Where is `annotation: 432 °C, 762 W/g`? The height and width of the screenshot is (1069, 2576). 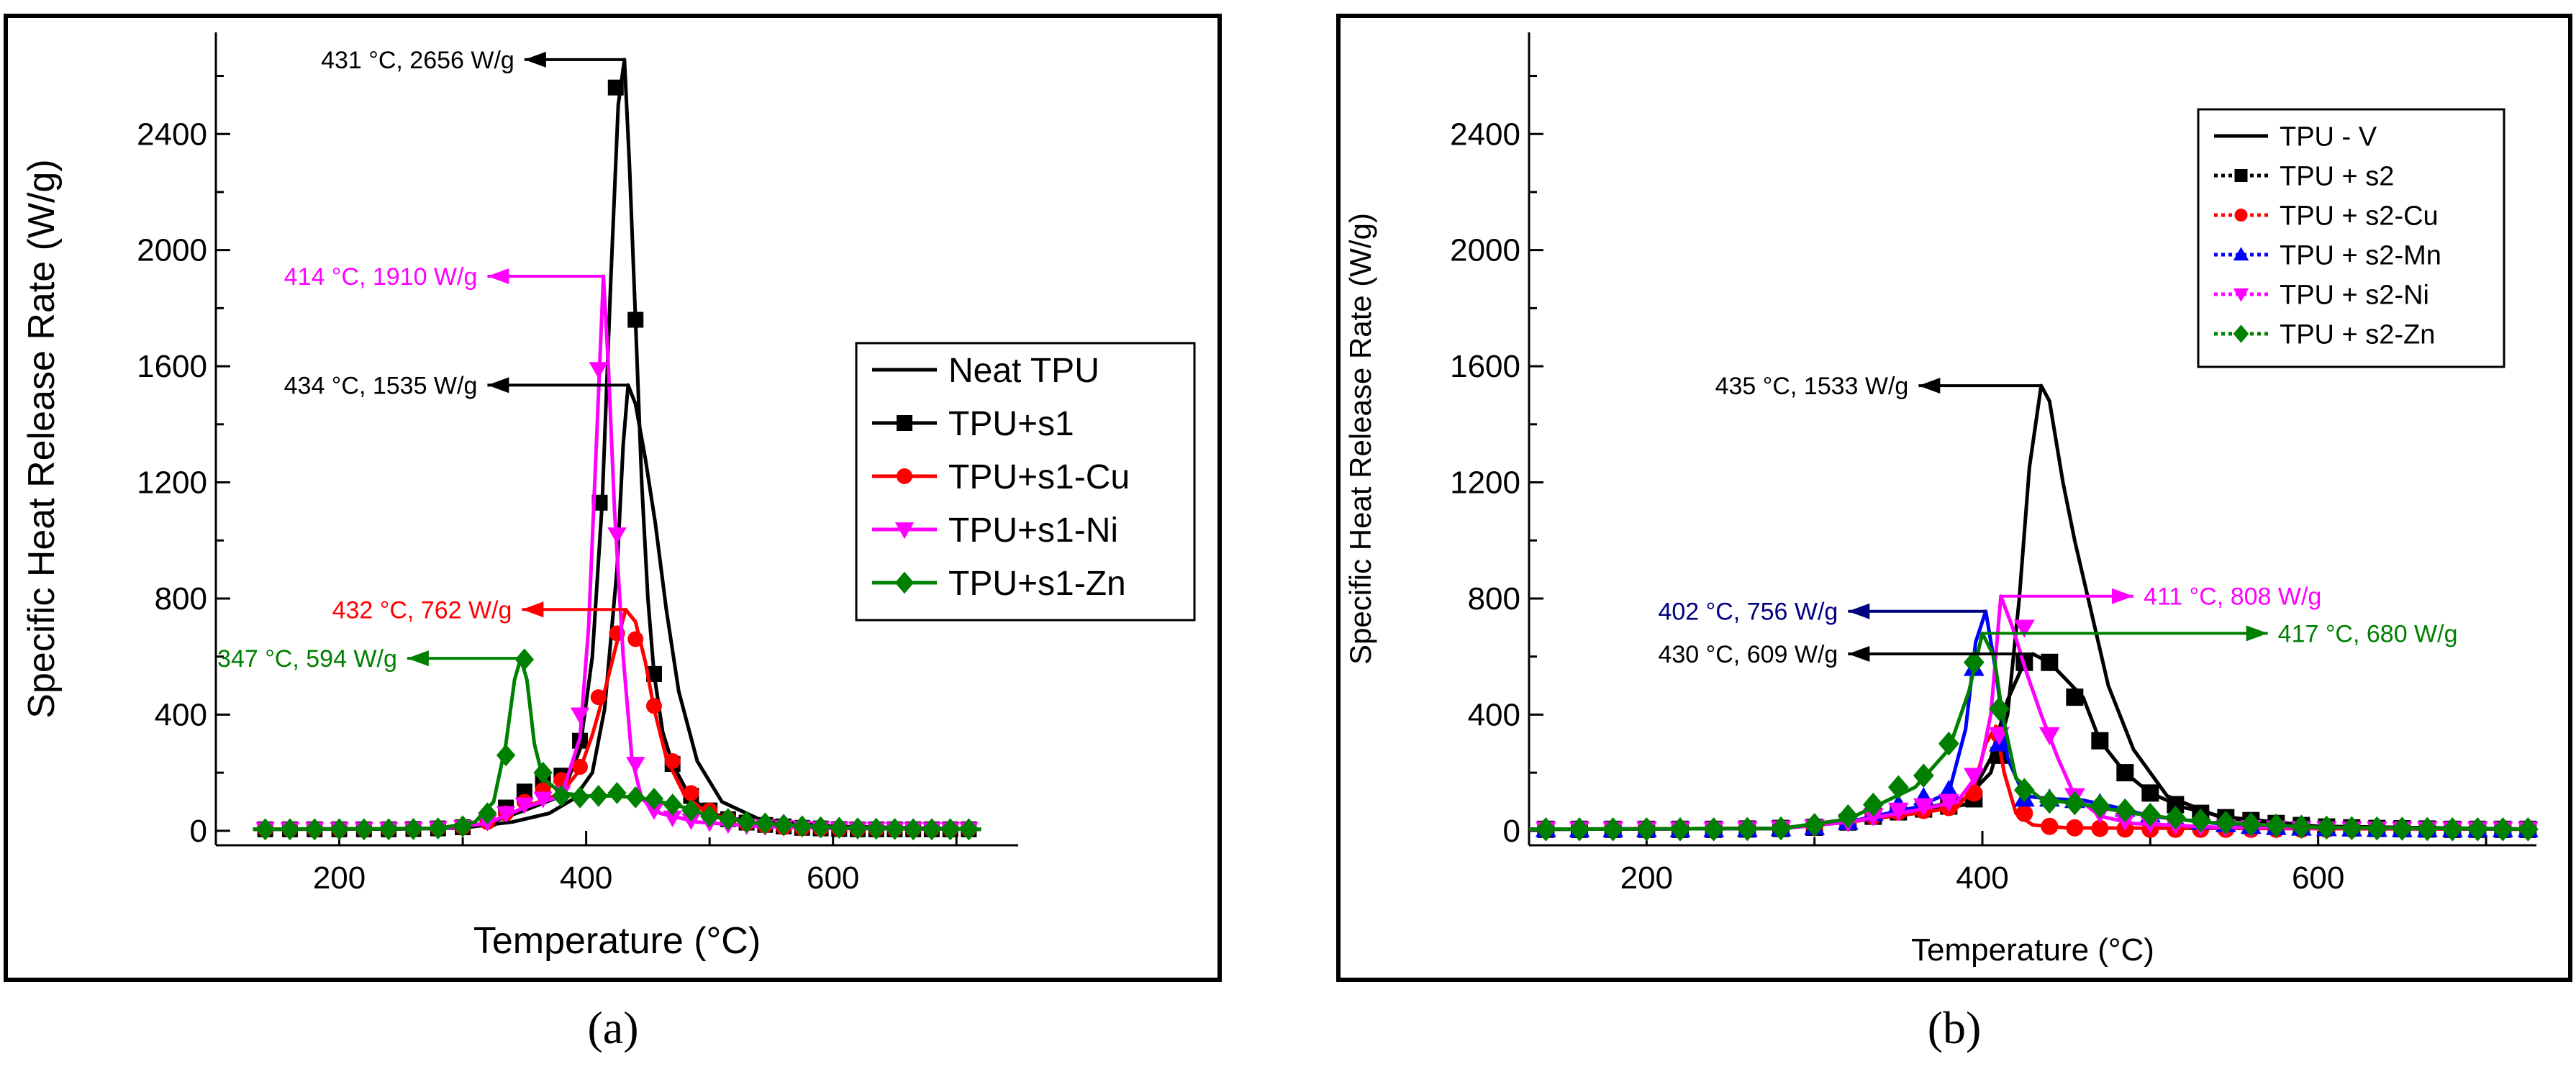
annotation: 432 °C, 762 W/g is located at coordinates (479, 610).